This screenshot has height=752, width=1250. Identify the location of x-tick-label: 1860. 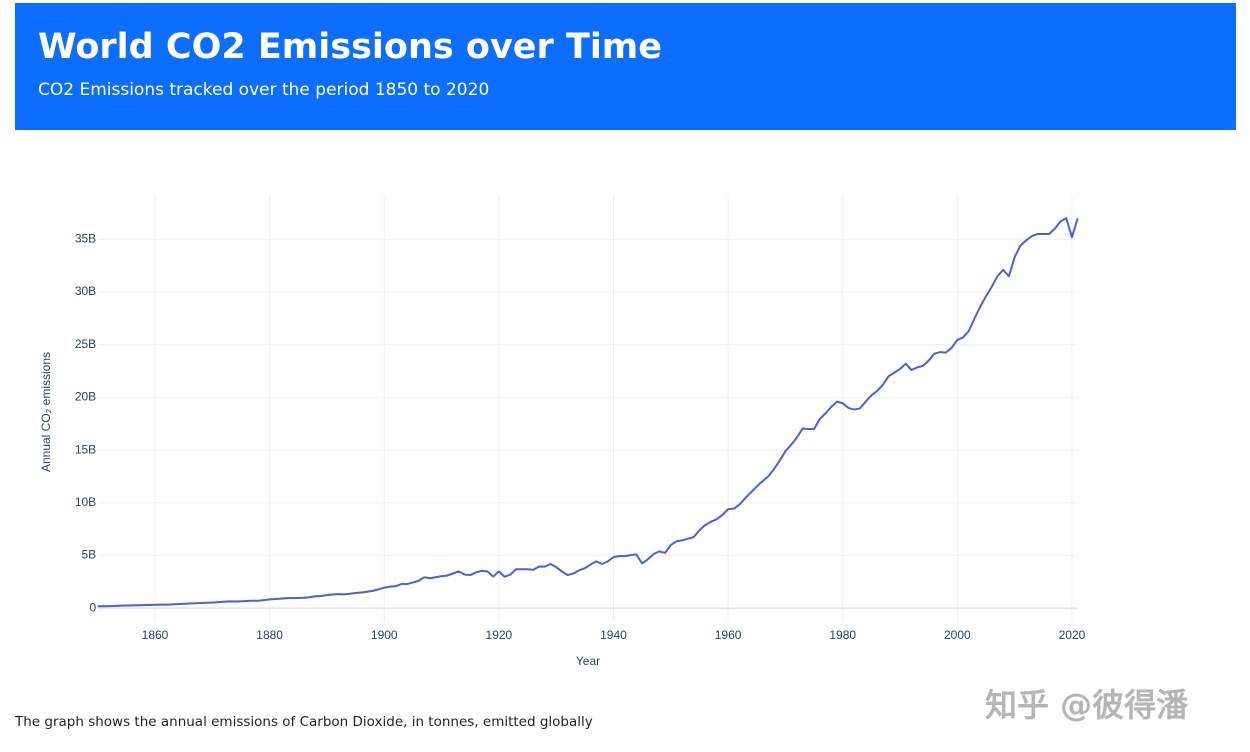
(155, 635).